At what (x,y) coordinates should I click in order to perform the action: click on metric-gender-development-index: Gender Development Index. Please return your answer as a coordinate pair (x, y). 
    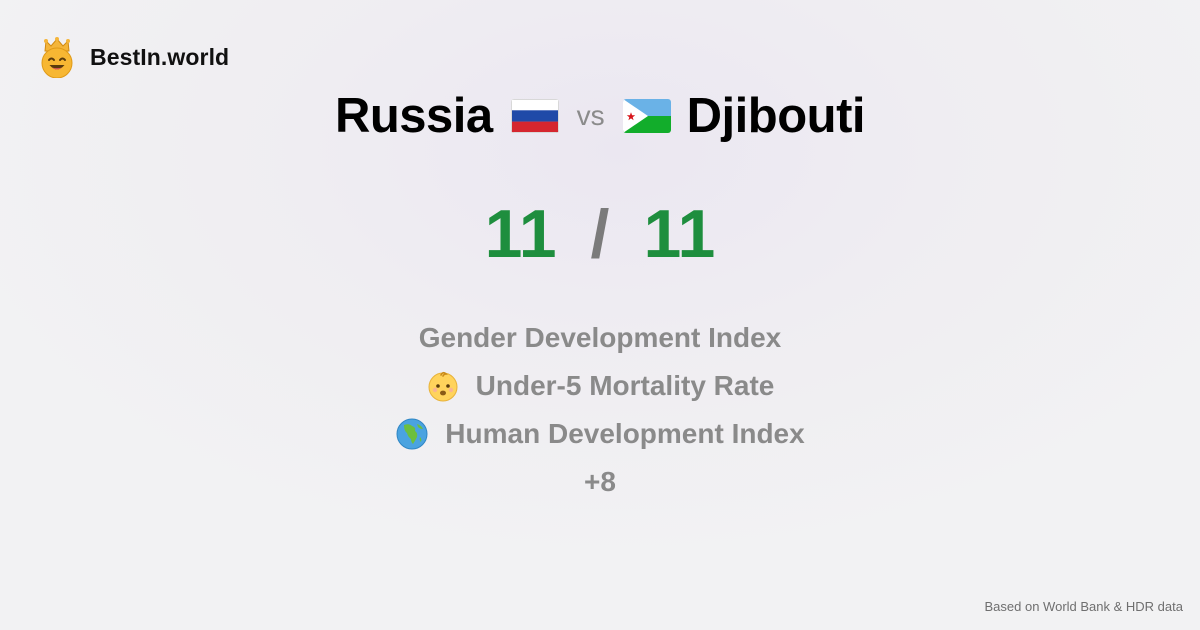
    Looking at the image, I should click on (600, 338).